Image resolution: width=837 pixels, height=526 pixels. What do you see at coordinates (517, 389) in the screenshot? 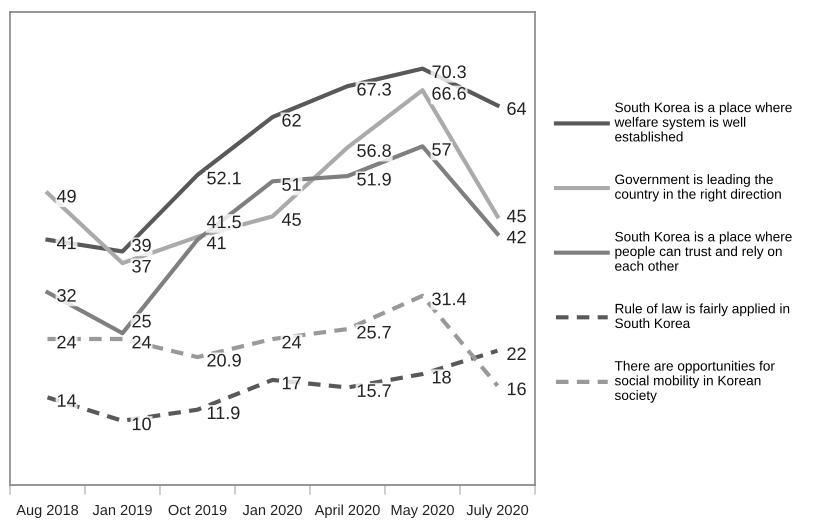
I see `data-label: 16` at bounding box center [517, 389].